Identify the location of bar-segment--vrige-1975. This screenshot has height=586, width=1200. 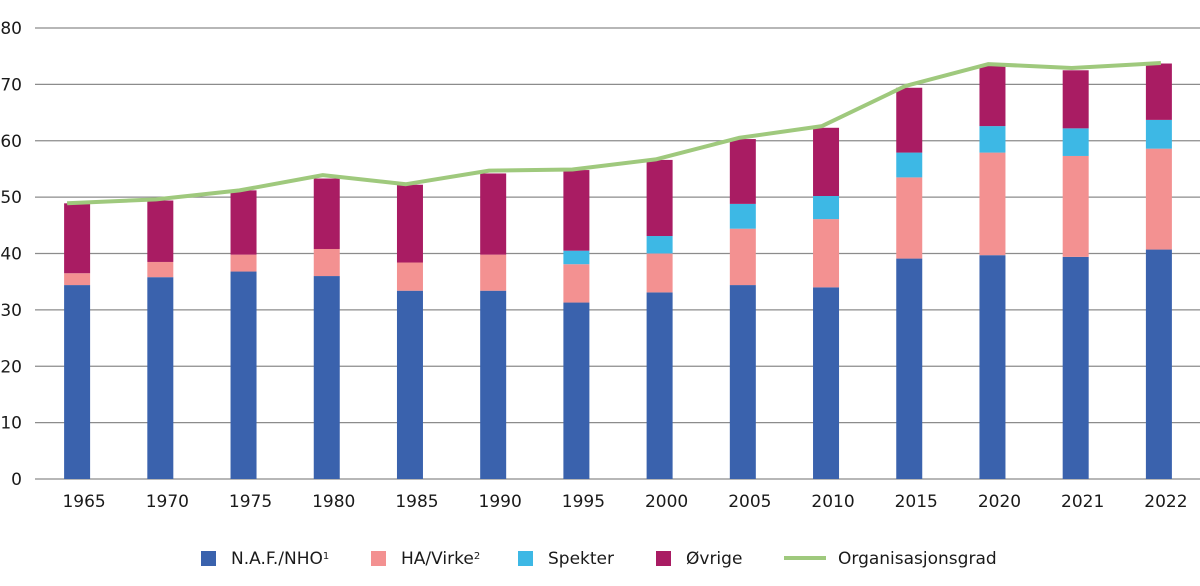
(243, 222).